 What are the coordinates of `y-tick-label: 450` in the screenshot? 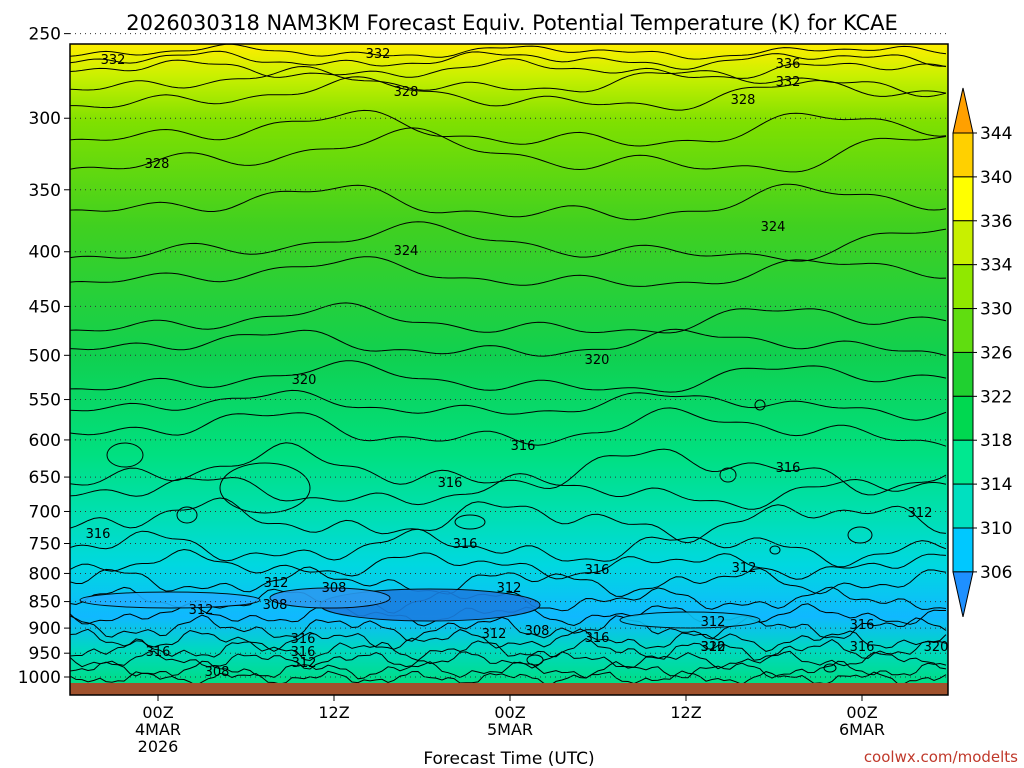 It's located at (45, 307).